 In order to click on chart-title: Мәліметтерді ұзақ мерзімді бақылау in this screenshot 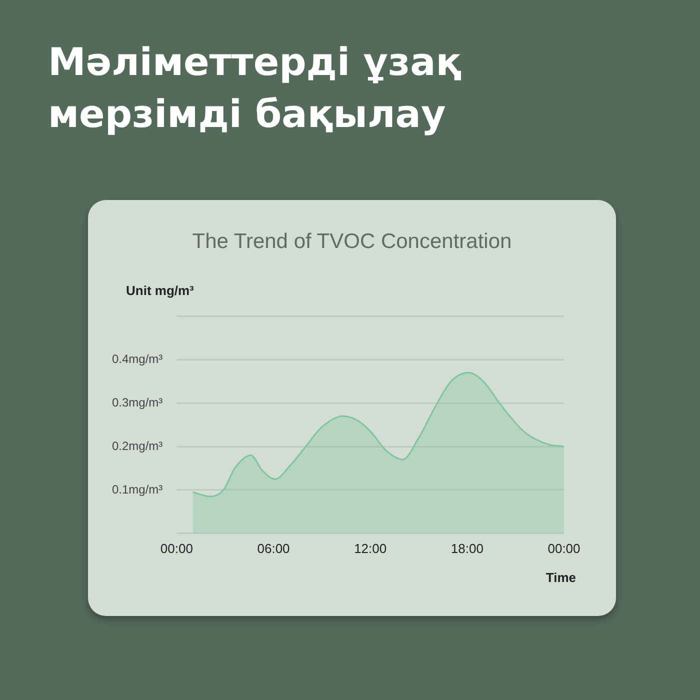, I will do `click(255, 88)`.